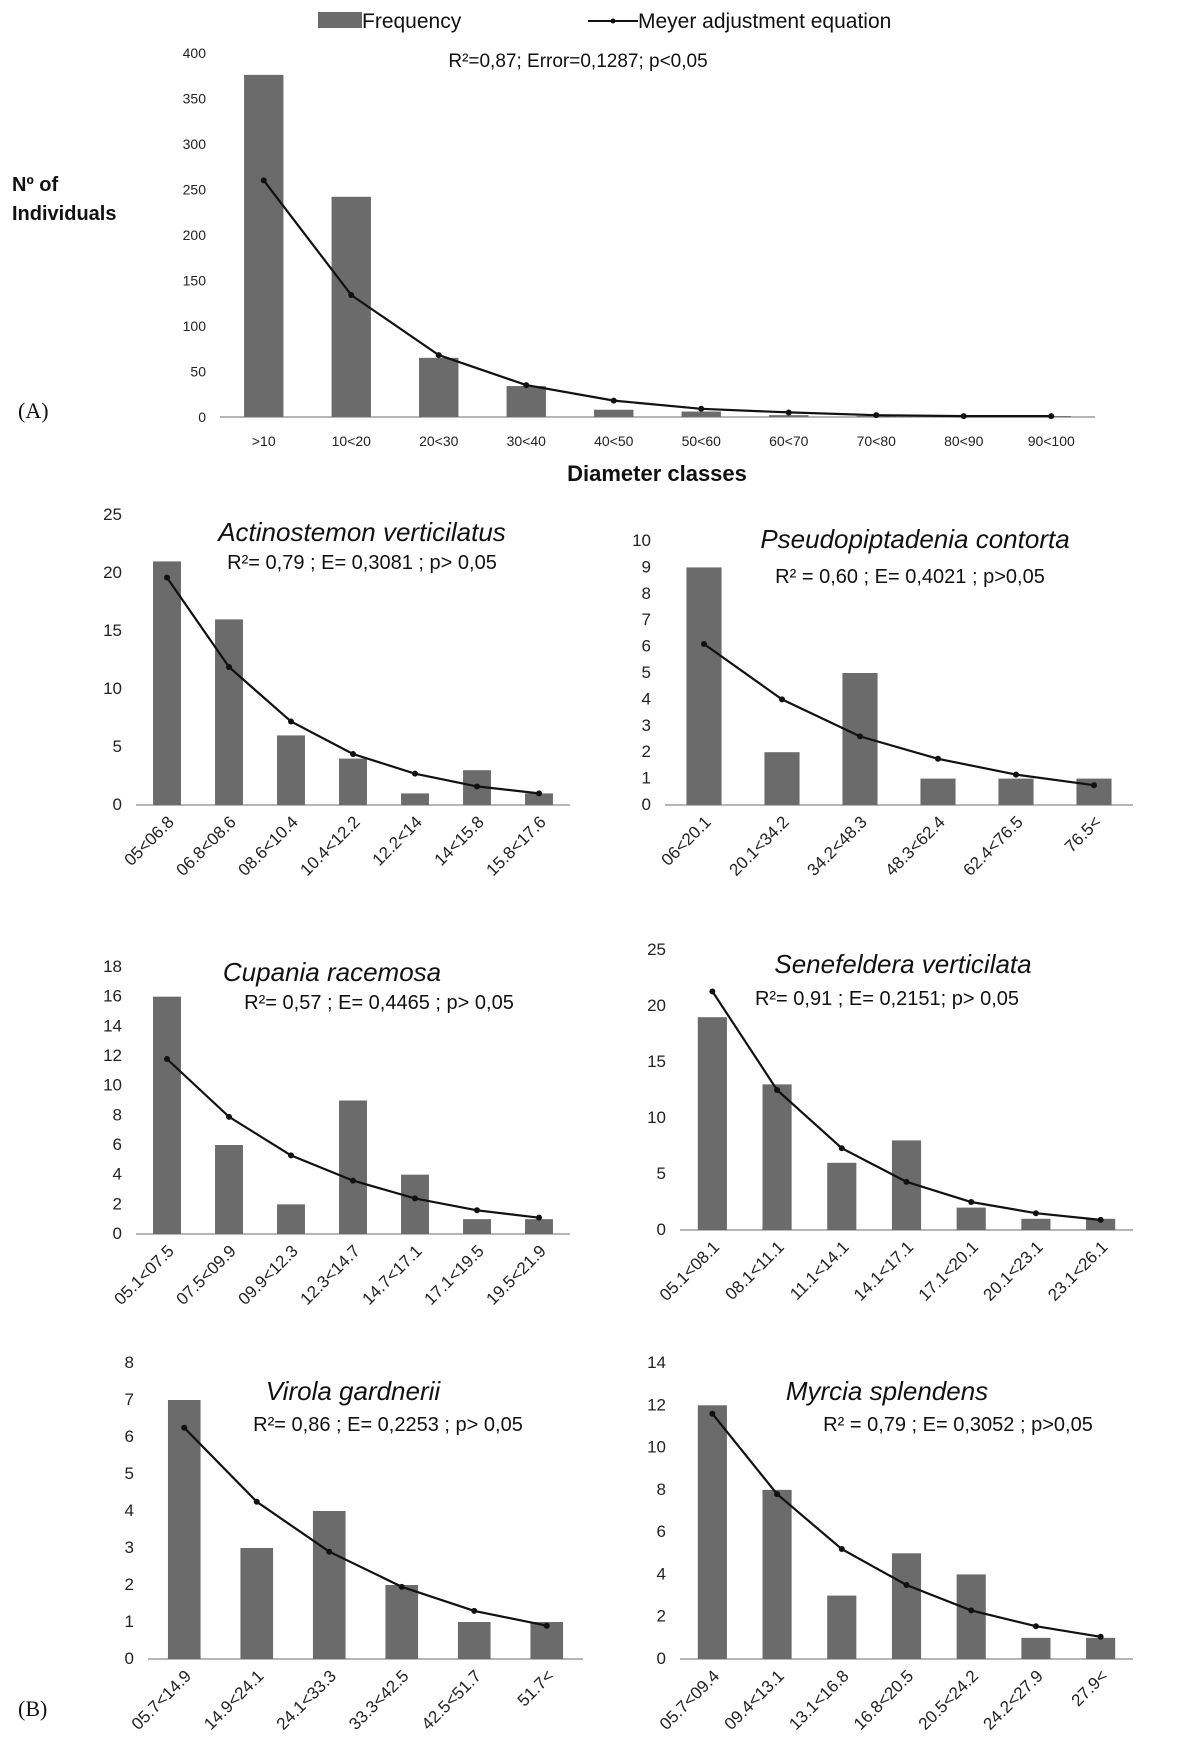 The height and width of the screenshot is (1761, 1189). What do you see at coordinates (1090, 1688) in the screenshot?
I see `myrcia-x-tick-label: 27.9<` at bounding box center [1090, 1688].